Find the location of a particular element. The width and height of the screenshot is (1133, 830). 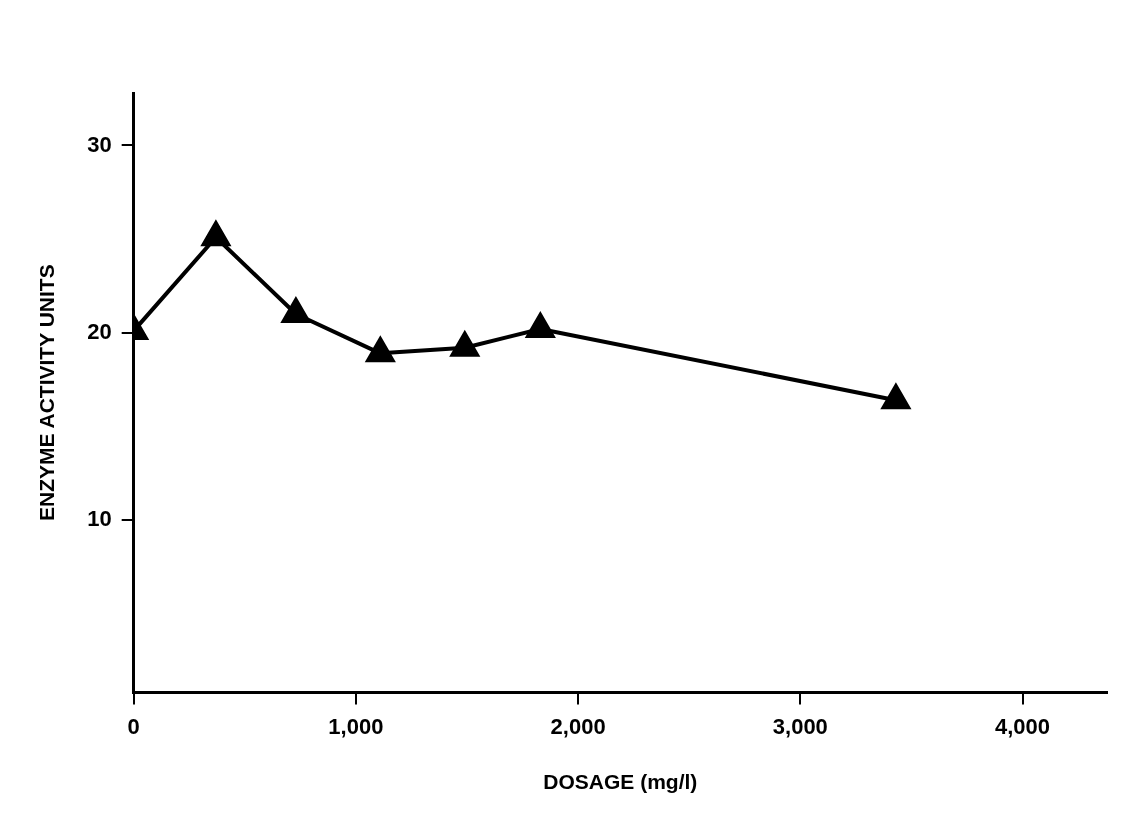

x-tick-label: 3,000 is located at coordinates (800, 726).